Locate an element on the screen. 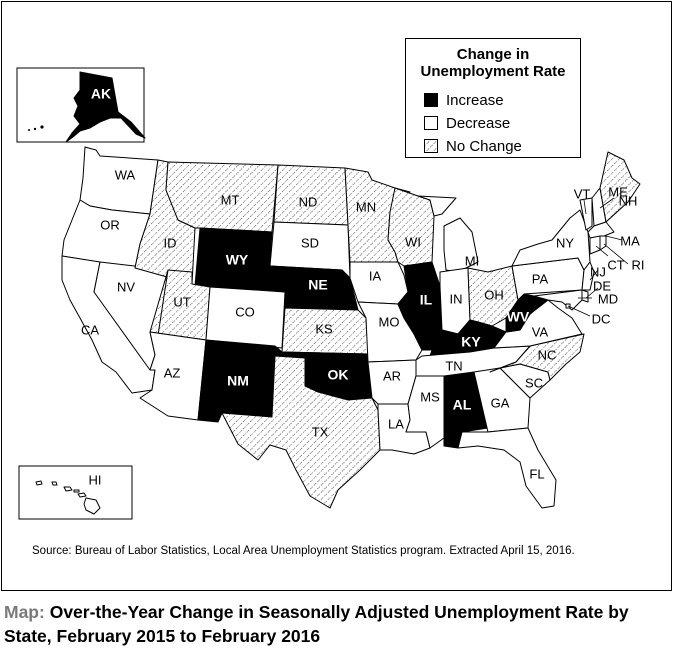  state-label-ne: NE is located at coordinates (317, 285).